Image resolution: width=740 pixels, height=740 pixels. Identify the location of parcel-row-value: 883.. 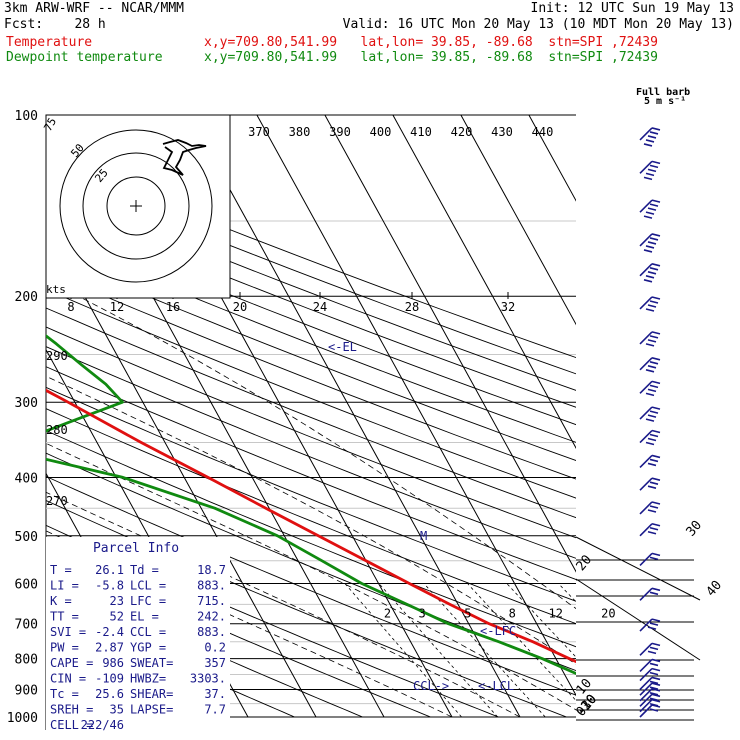
(211, 586).